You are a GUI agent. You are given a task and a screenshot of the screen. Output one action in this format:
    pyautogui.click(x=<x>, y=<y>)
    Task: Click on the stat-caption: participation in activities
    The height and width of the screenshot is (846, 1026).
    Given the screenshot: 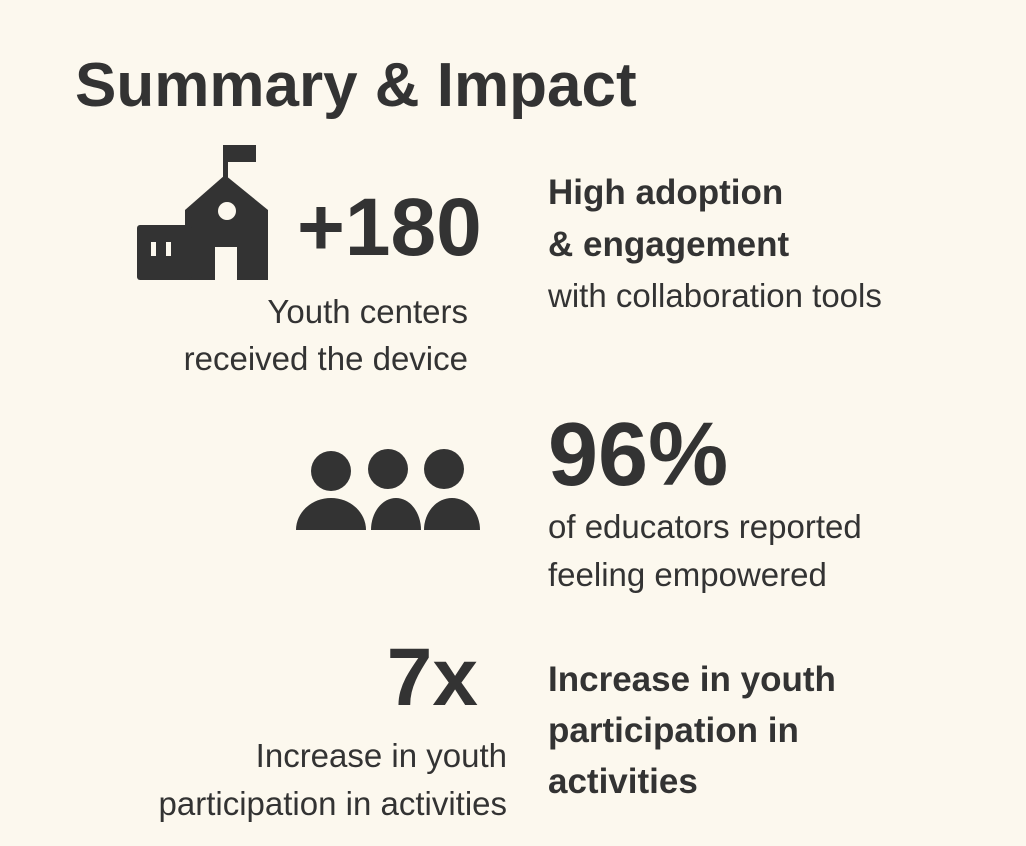 What is the action you would take?
    pyautogui.click(x=333, y=803)
    